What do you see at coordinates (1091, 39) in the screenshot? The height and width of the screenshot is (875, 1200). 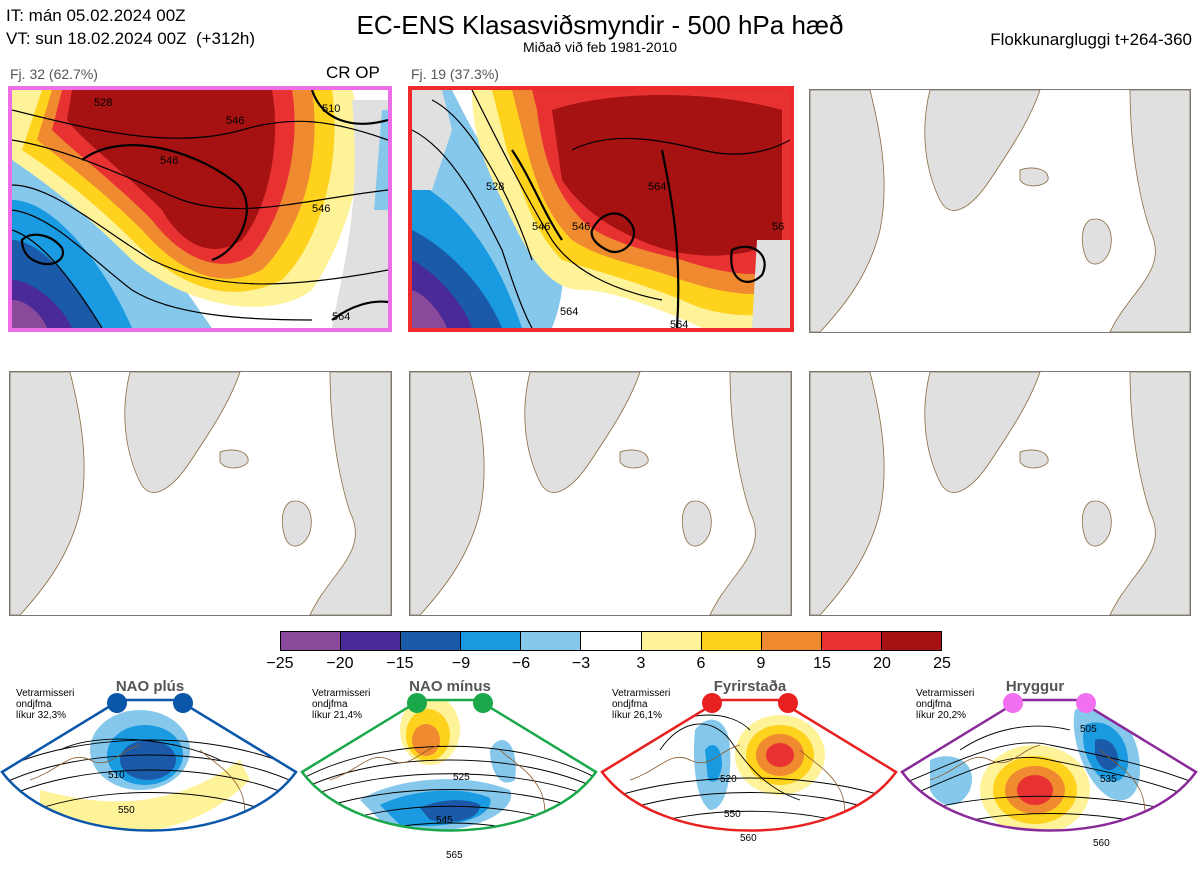 I see `classification-window: Flokkunargluggi t+264-360` at bounding box center [1091, 39].